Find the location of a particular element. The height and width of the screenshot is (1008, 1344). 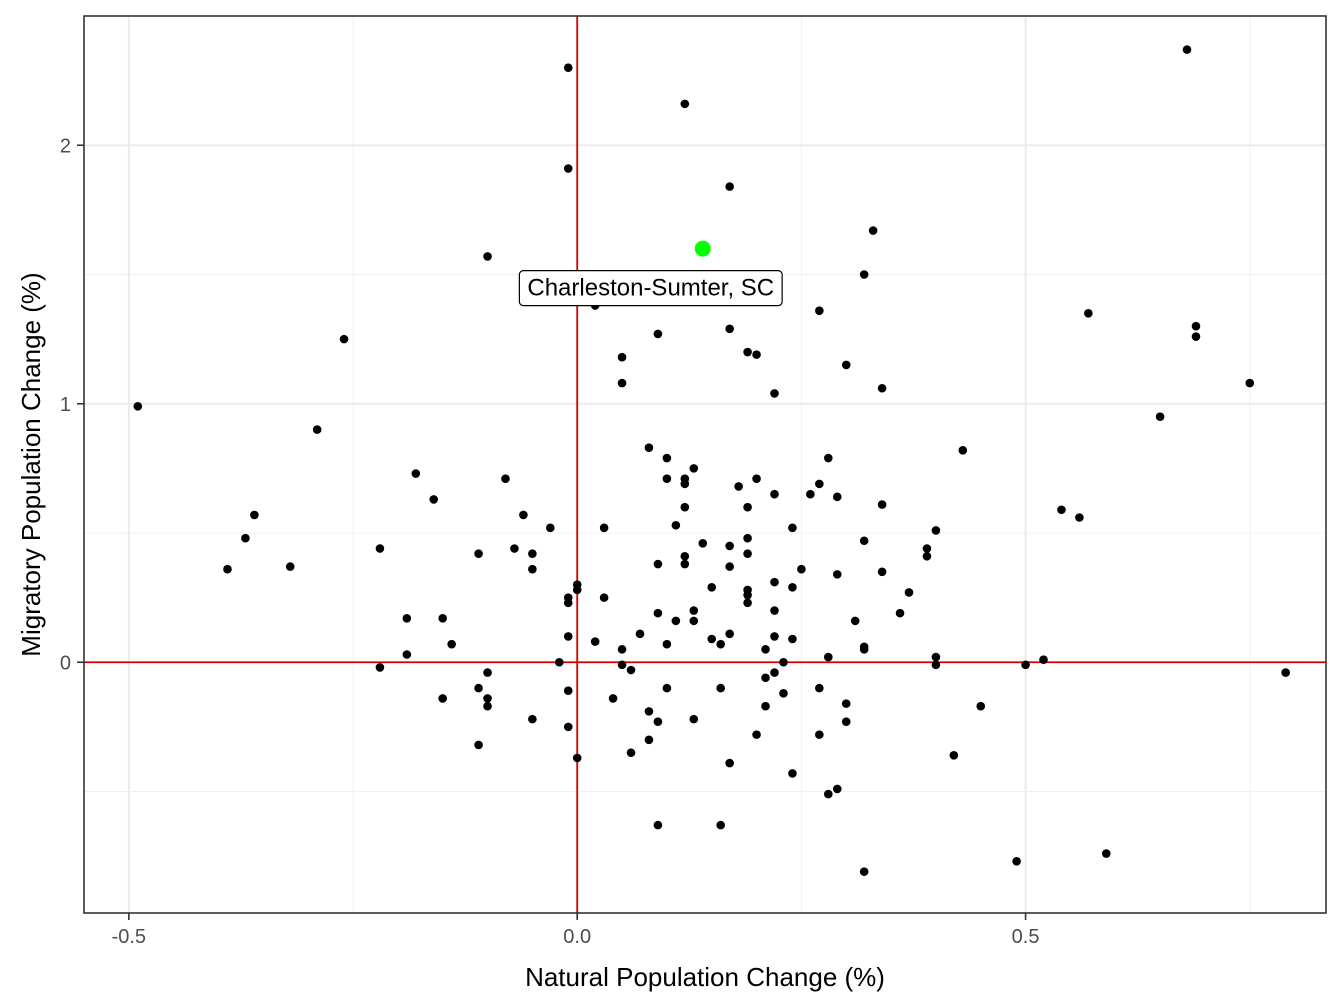

highlight-layer: Charleston-Sumter, SC is located at coordinates (650, 273).